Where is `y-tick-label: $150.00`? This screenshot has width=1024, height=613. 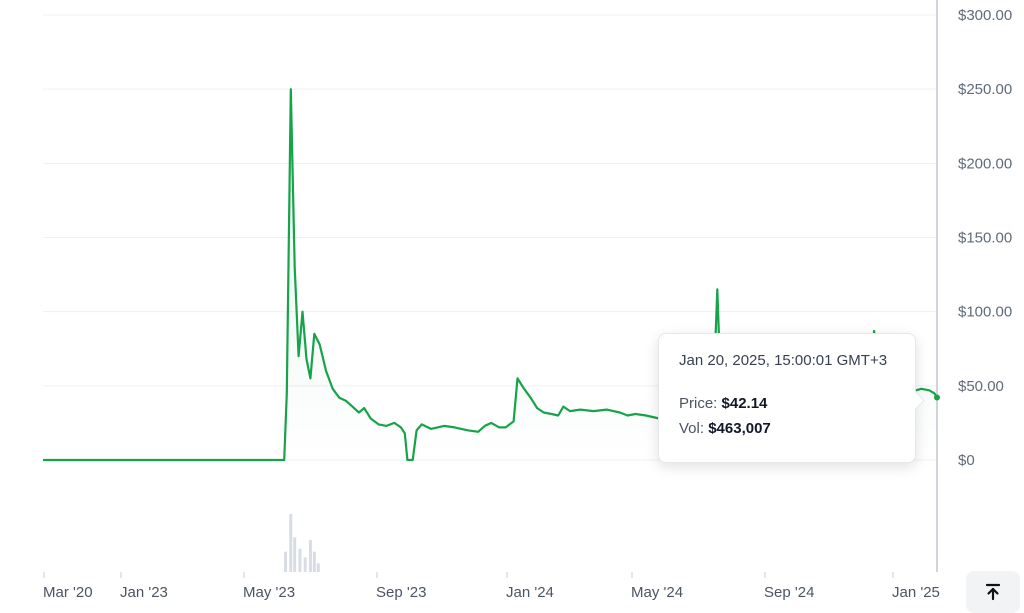 y-tick-label: $150.00 is located at coordinates (985, 238).